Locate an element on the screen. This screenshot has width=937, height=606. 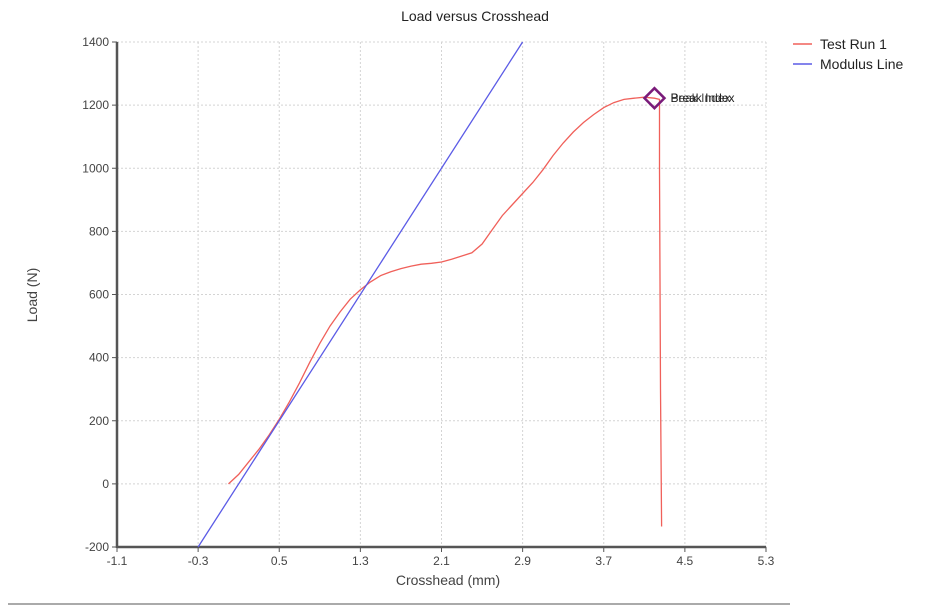
y-tick-label: 1200 is located at coordinates (95, 105).